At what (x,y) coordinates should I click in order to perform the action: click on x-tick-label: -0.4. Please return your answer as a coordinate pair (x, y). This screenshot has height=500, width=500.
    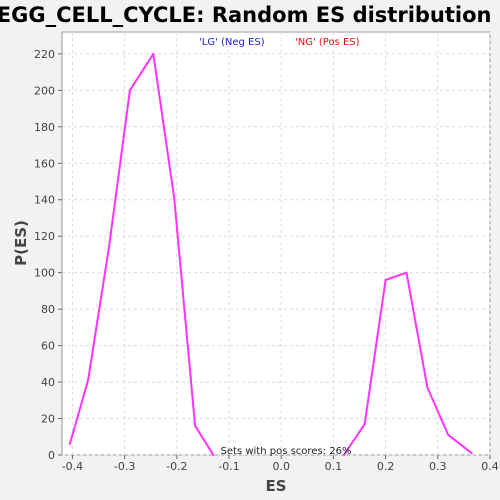
    Looking at the image, I should click on (72, 466).